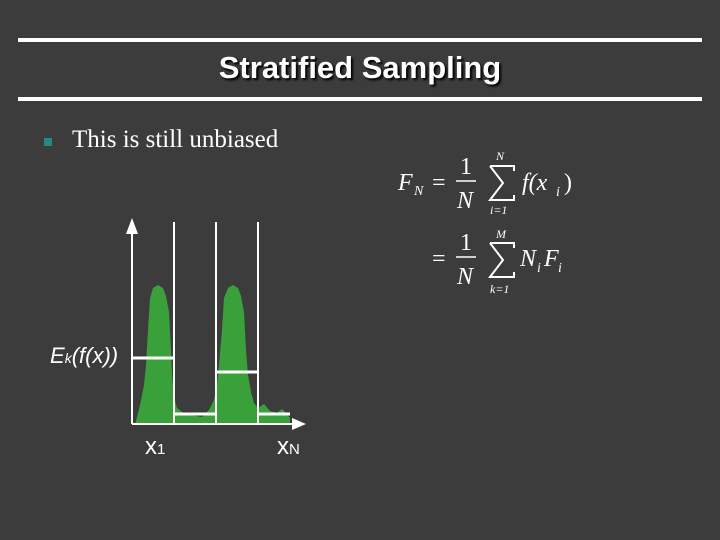 The height and width of the screenshot is (540, 720). Describe the element at coordinates (360, 99) in the screenshot. I see `title-rule-bottom` at that location.